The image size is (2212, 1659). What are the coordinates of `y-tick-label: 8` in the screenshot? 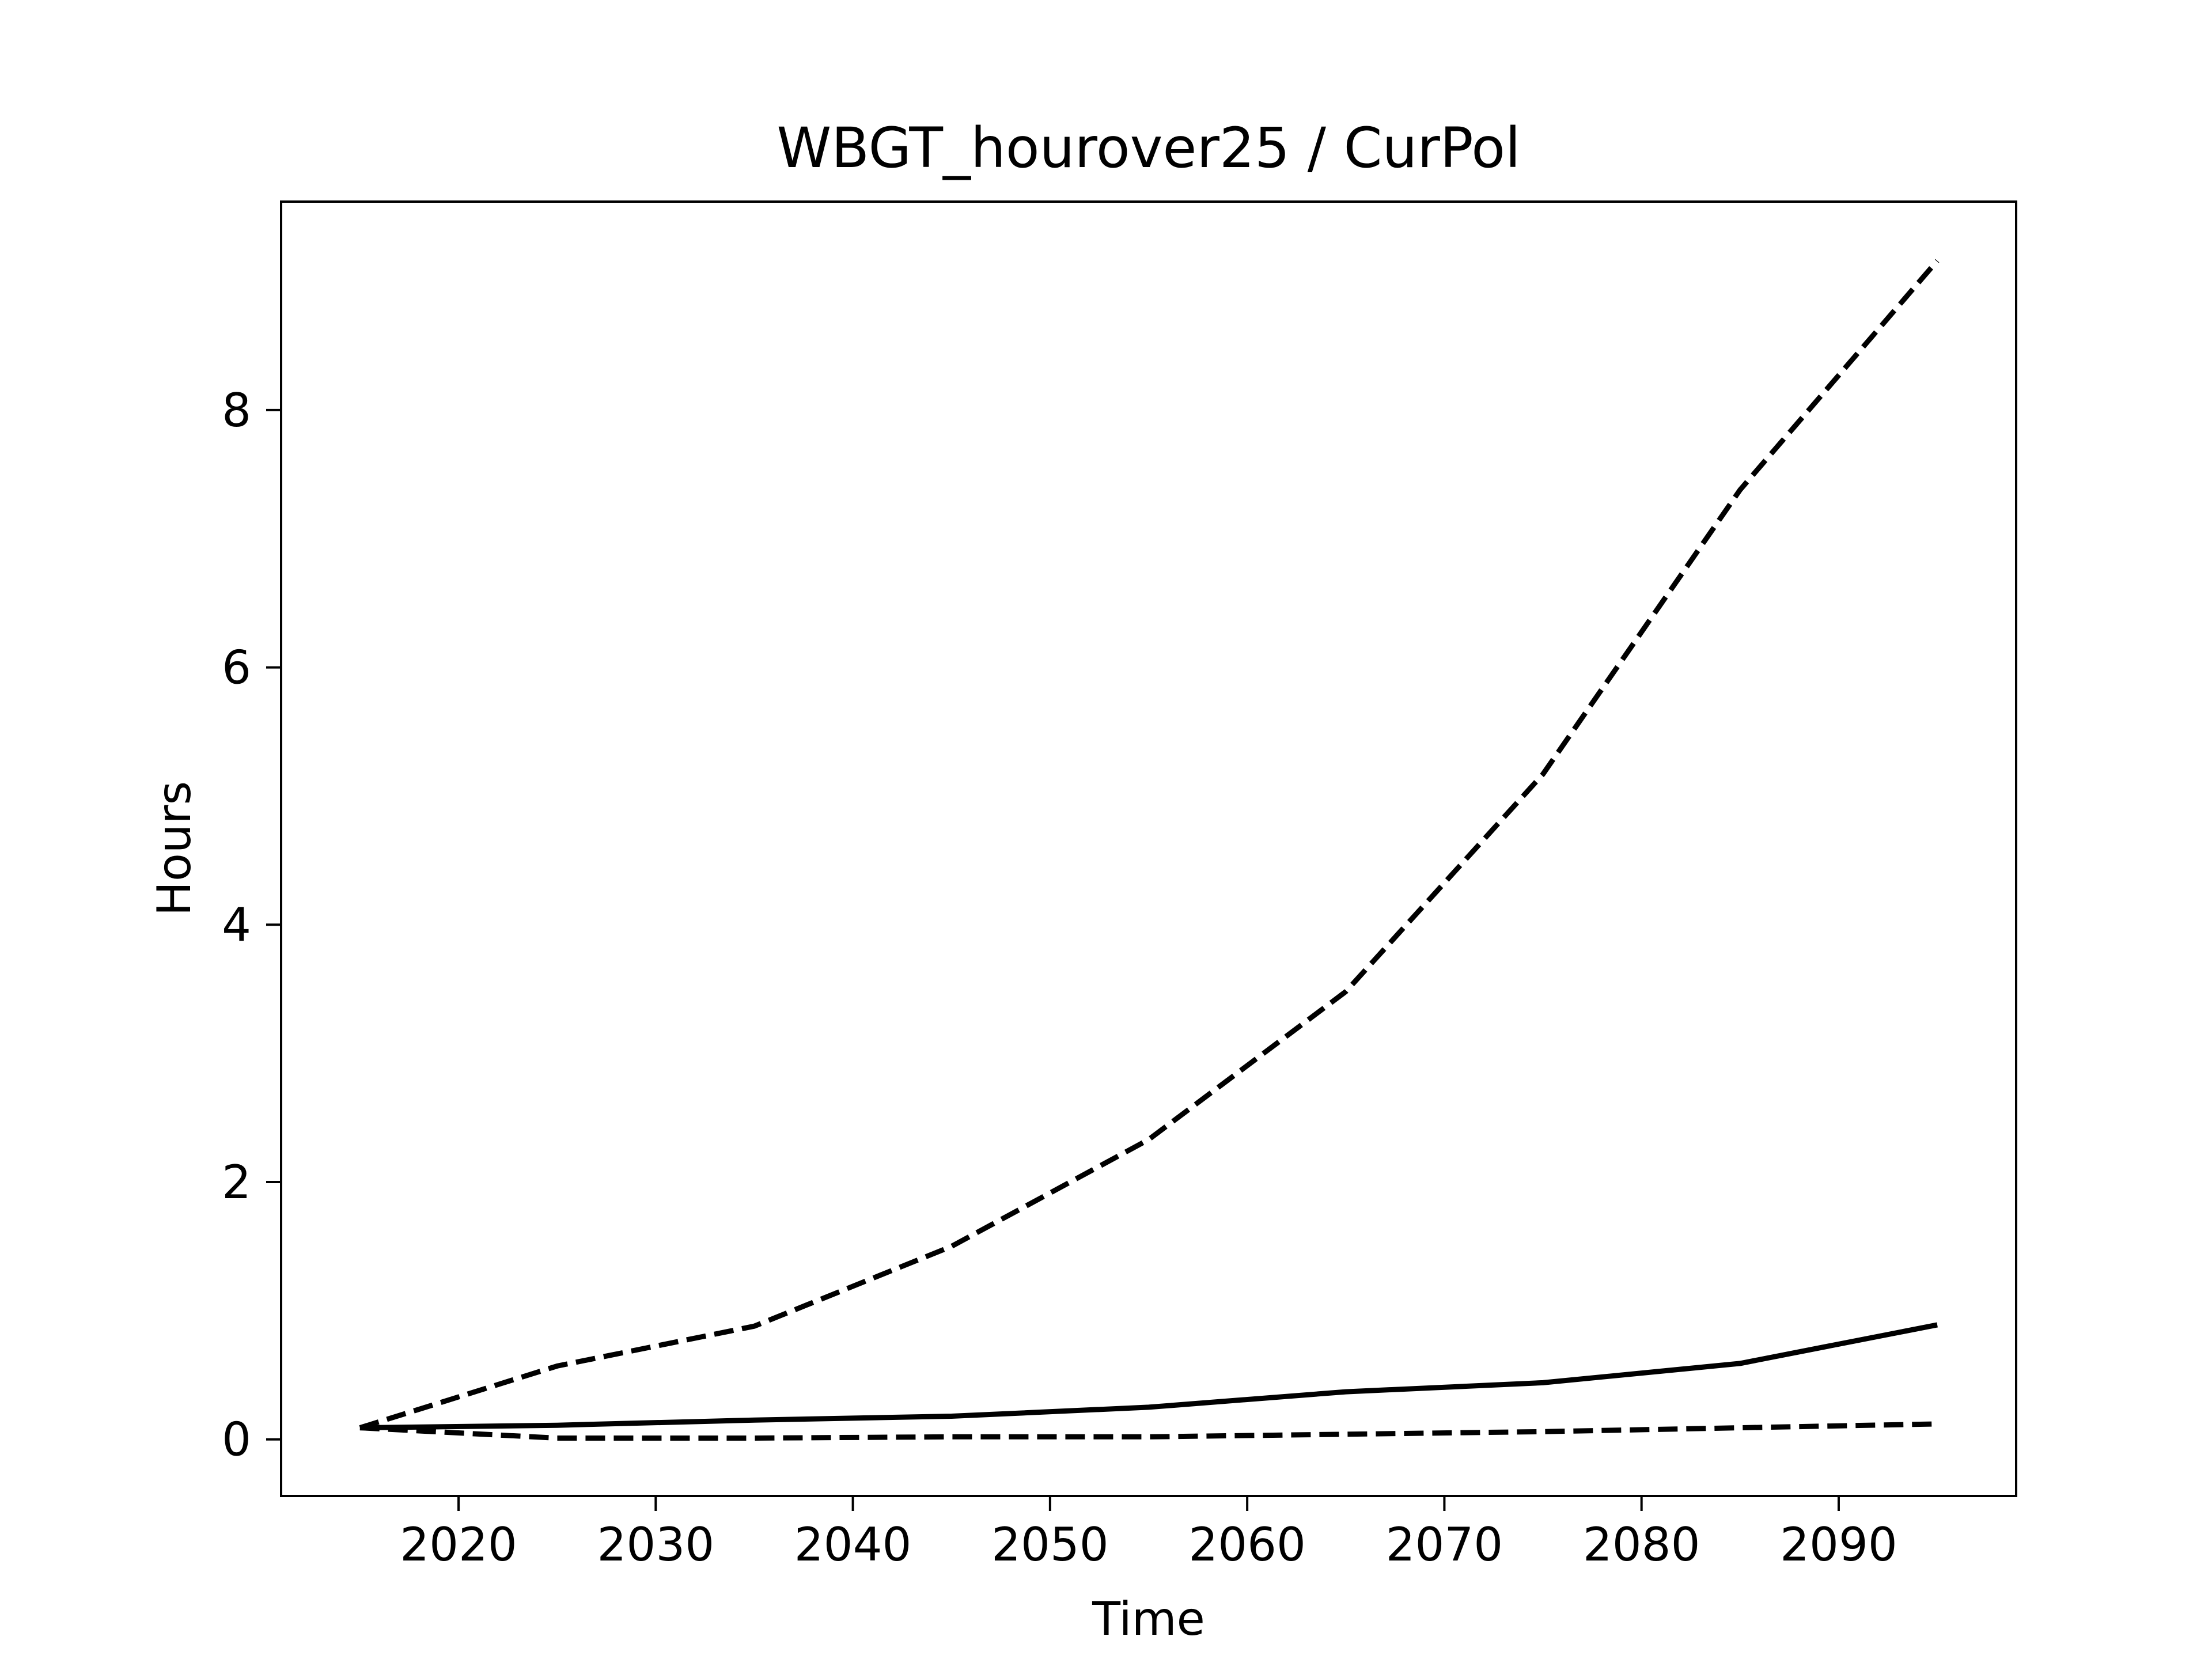 It's located at (236, 410).